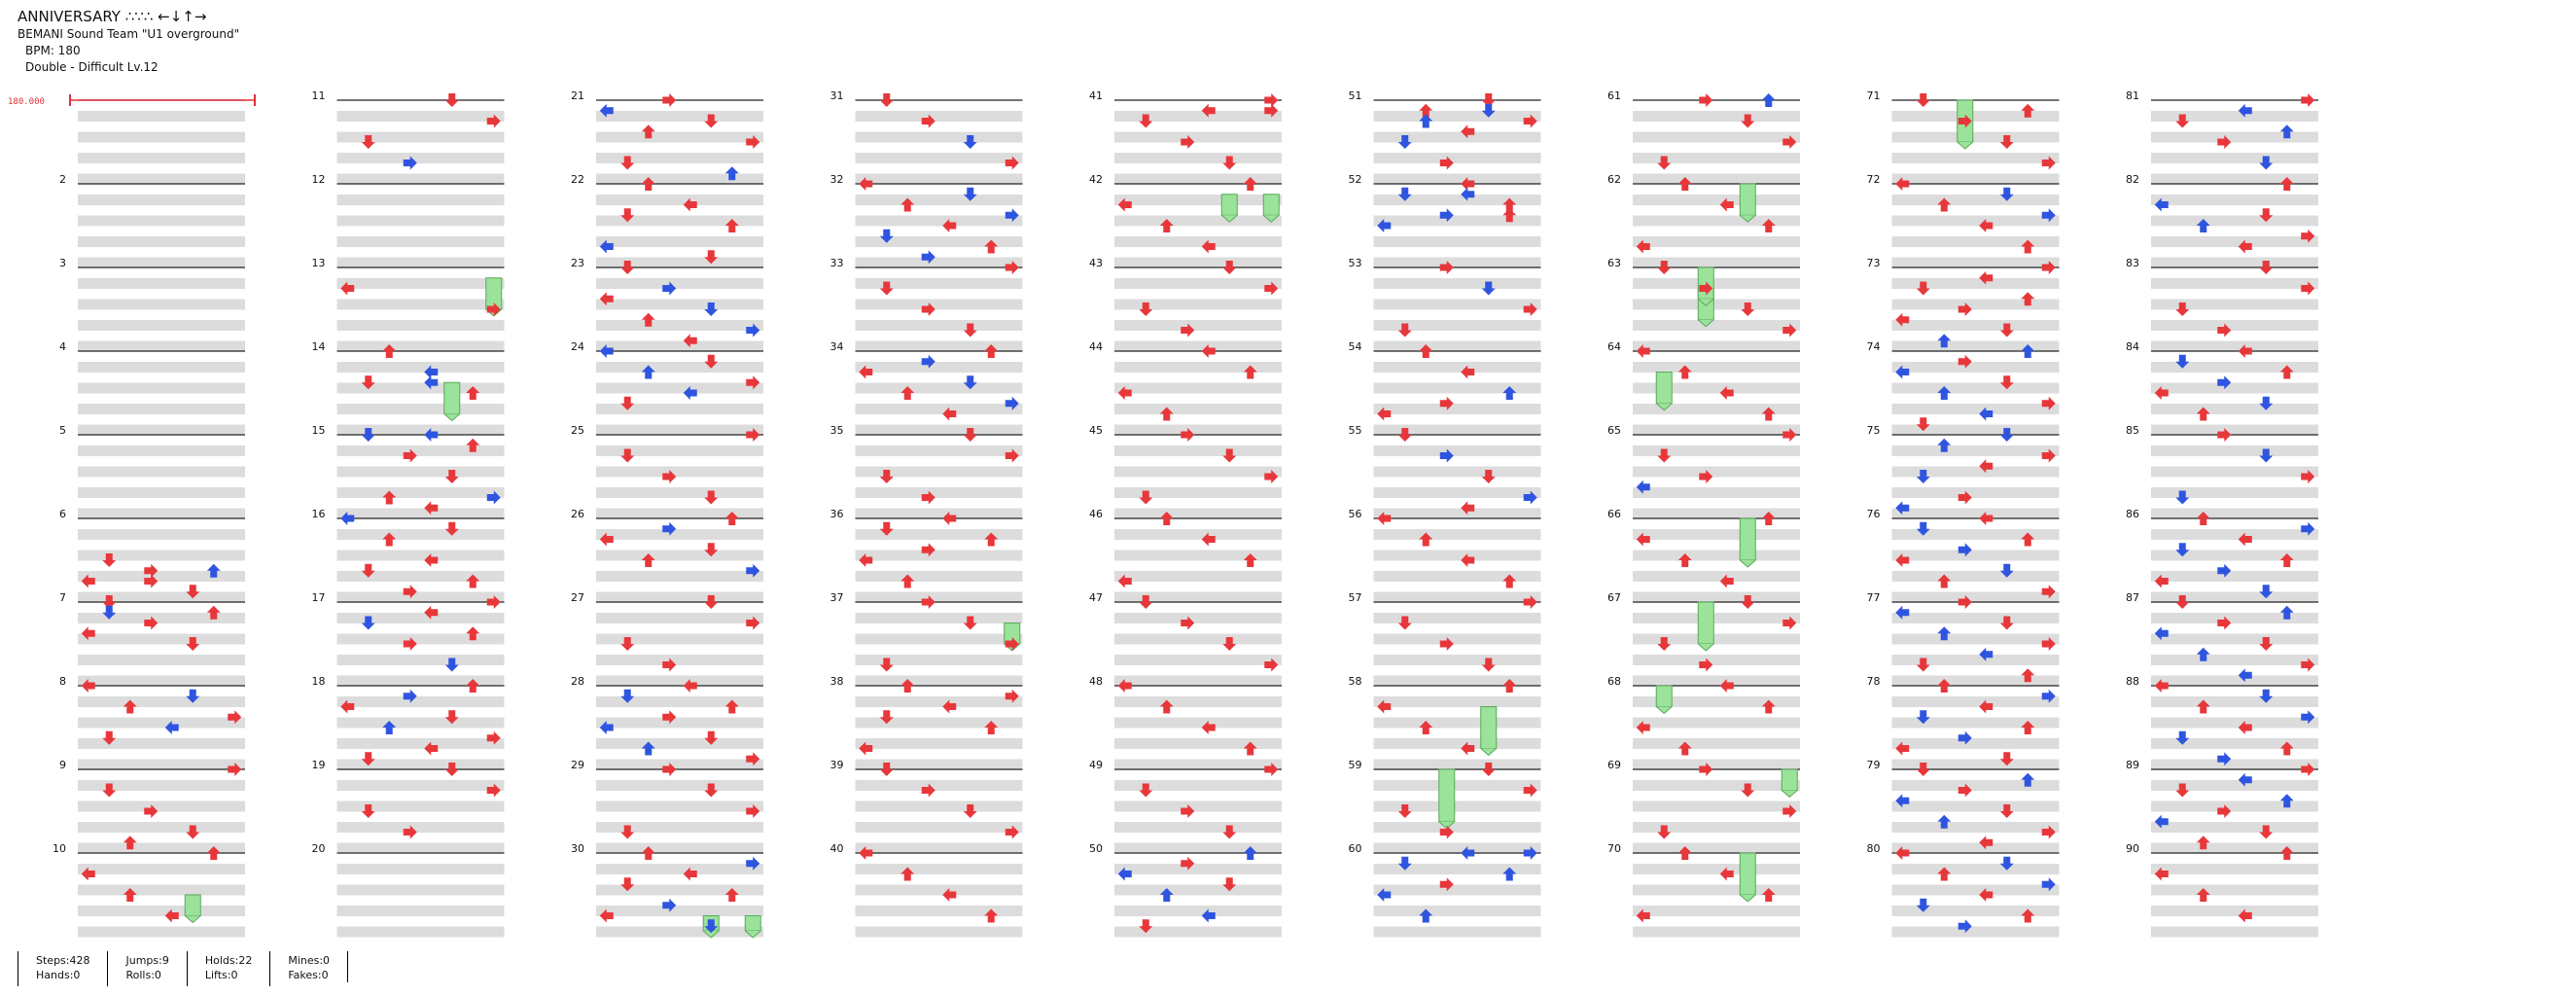  What do you see at coordinates (228, 968) in the screenshot?
I see `stats-group-holds: Holds:22 Lifts:0` at bounding box center [228, 968].